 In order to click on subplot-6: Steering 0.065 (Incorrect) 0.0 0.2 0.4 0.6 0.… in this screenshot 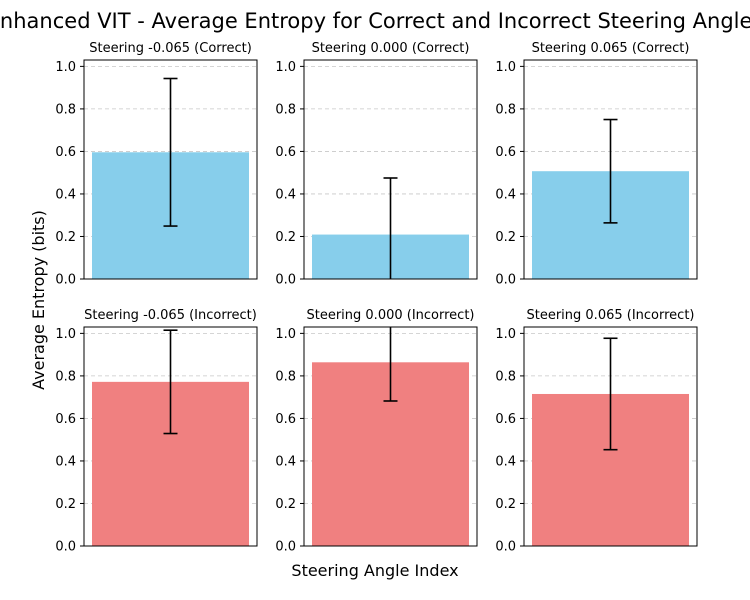, I will do `click(596, 431)`.